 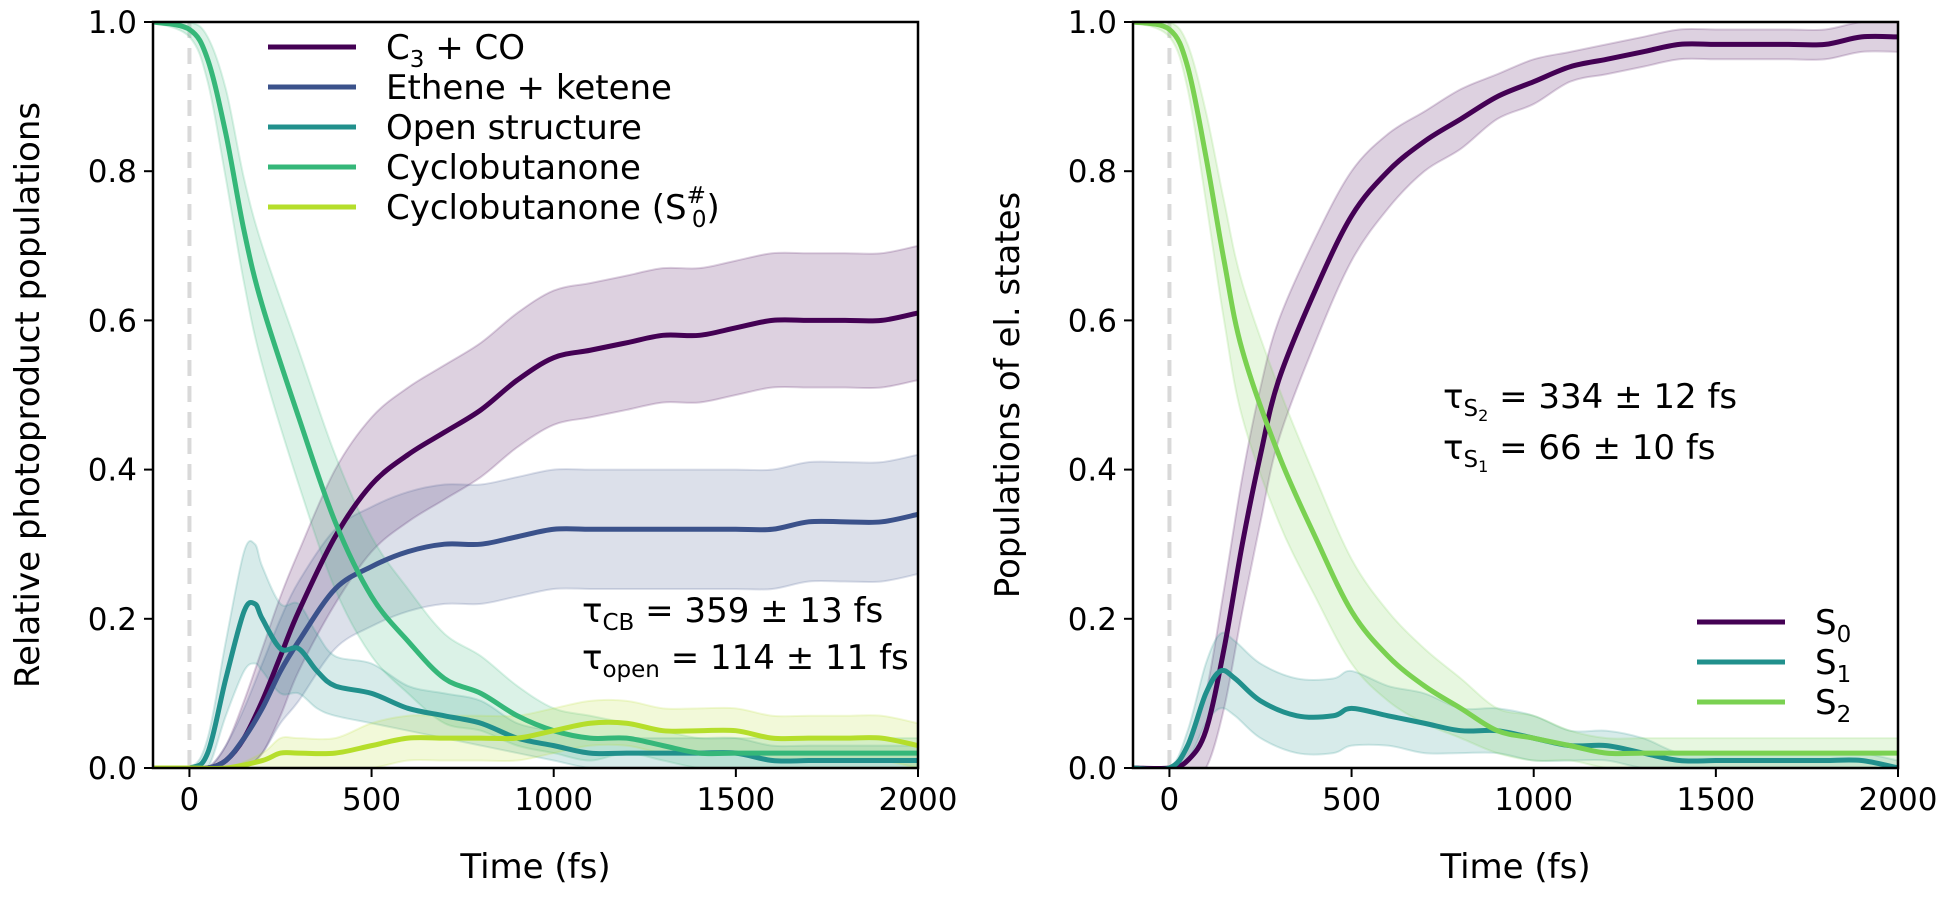 I want to click on legend-label: Cyclobutanone (S# 0), so click(x=553, y=208).